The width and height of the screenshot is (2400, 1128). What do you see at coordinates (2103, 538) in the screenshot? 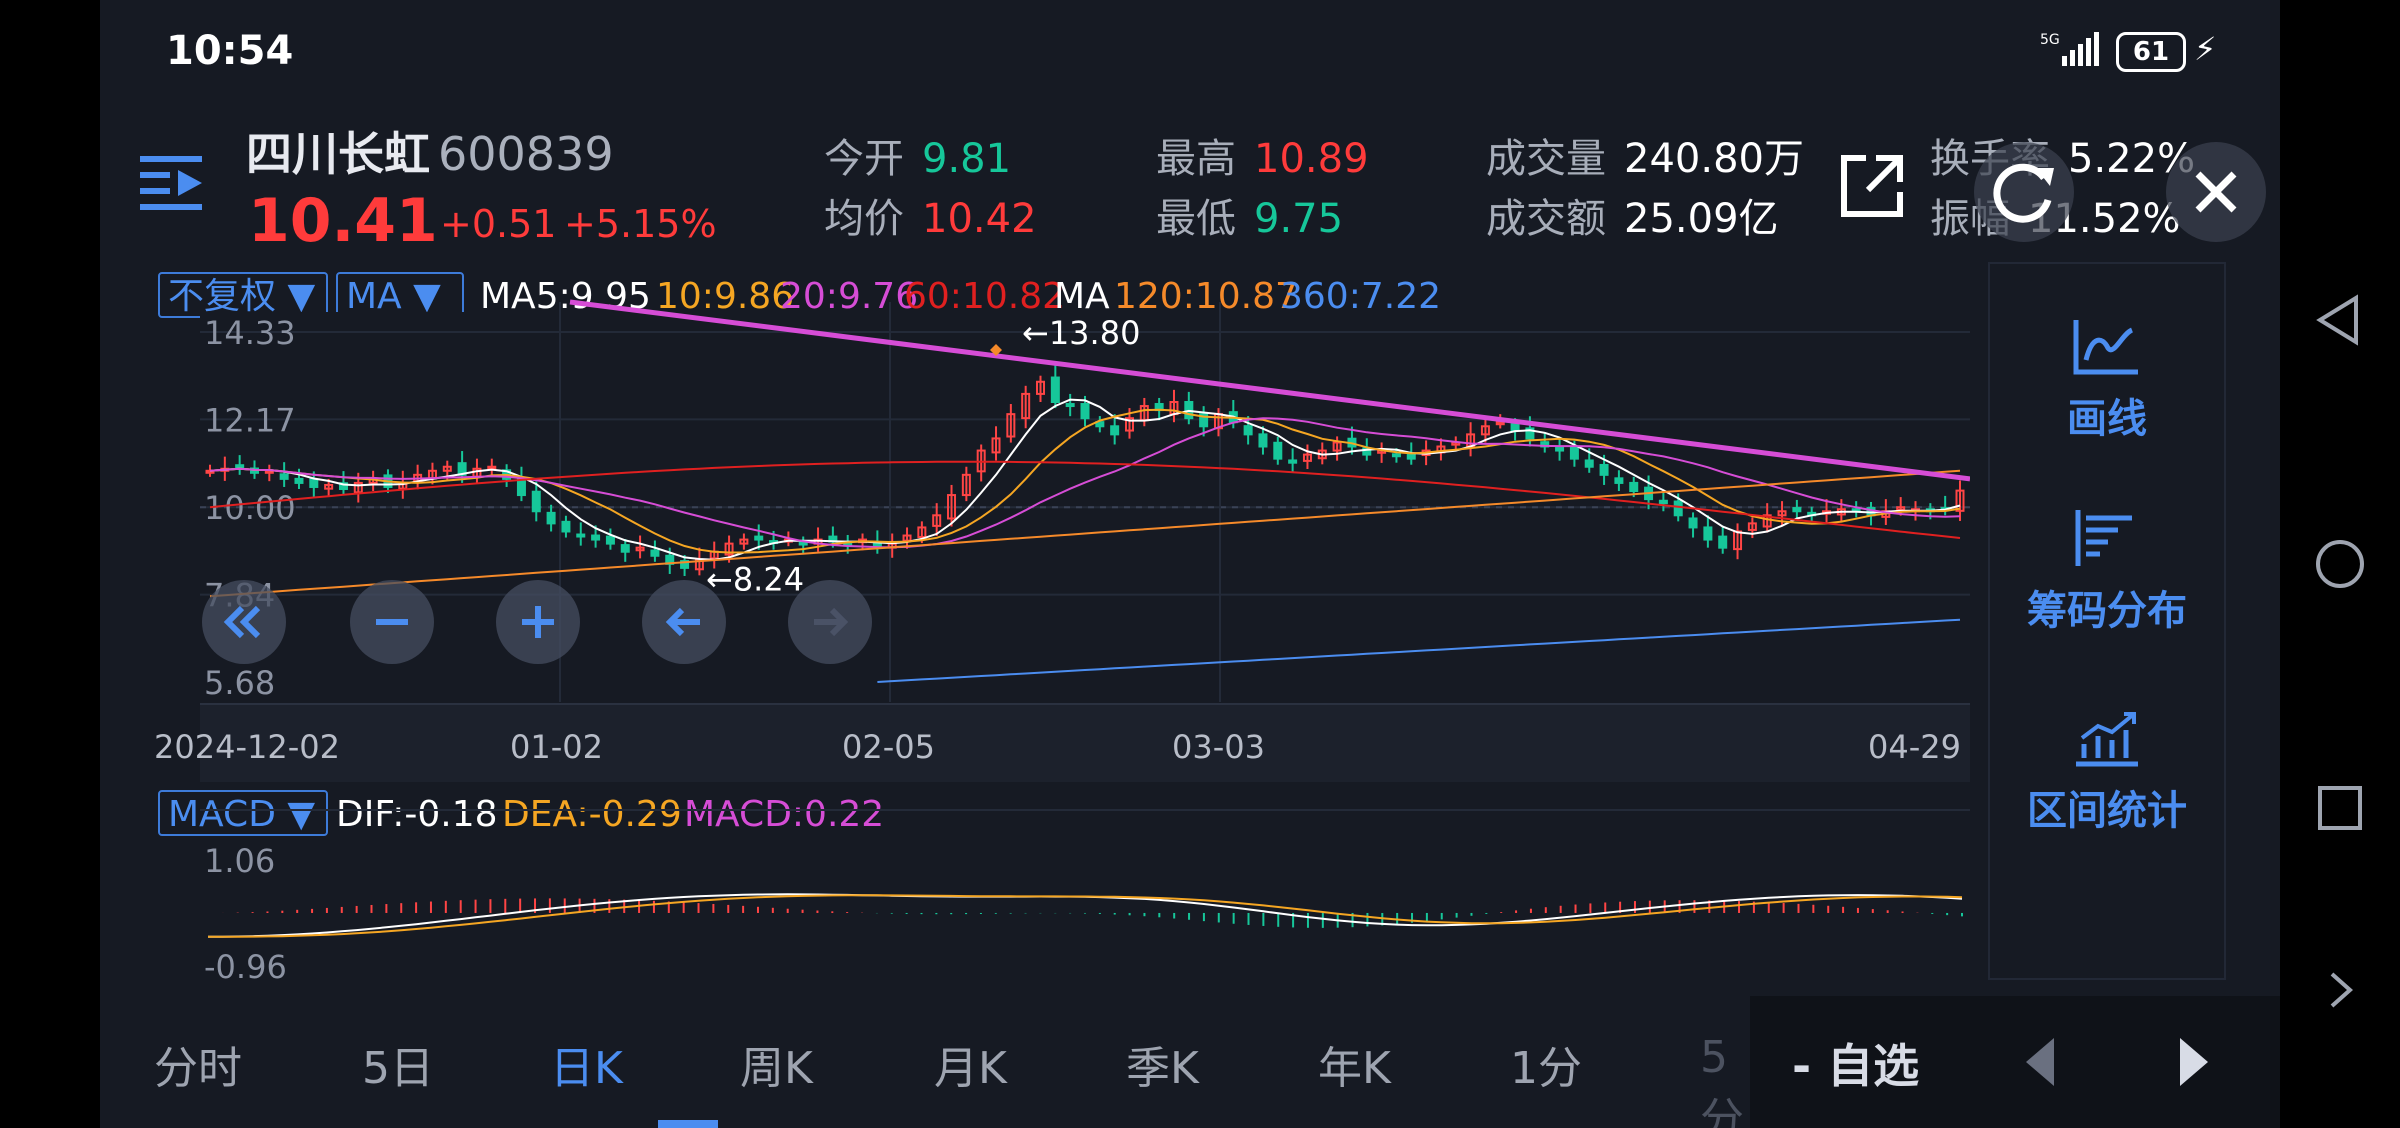
I see `chip-distribution-icon` at bounding box center [2103, 538].